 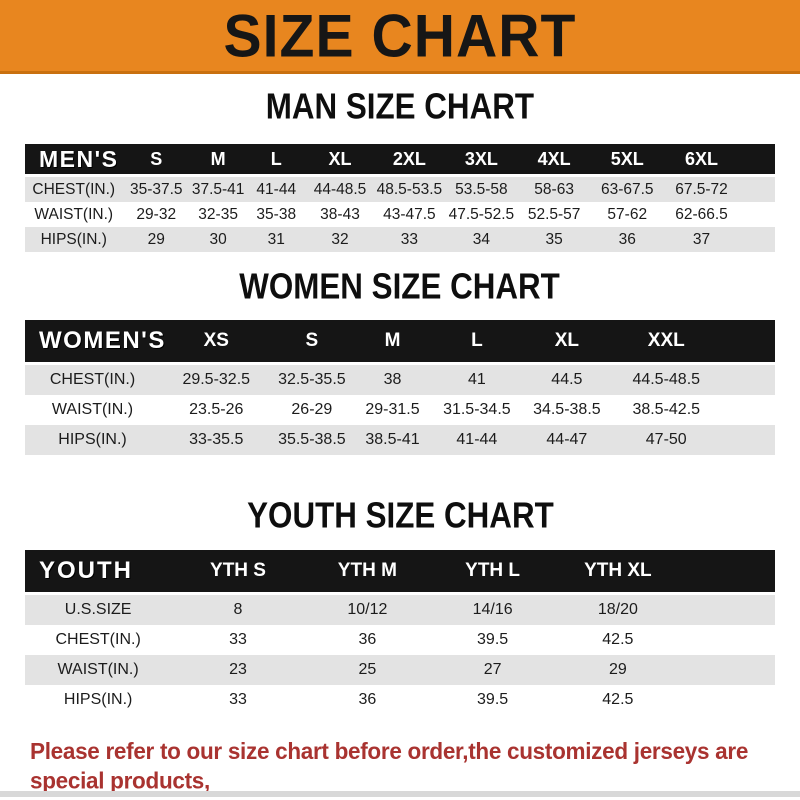 I want to click on size-cell: 38-43, so click(x=340, y=214).